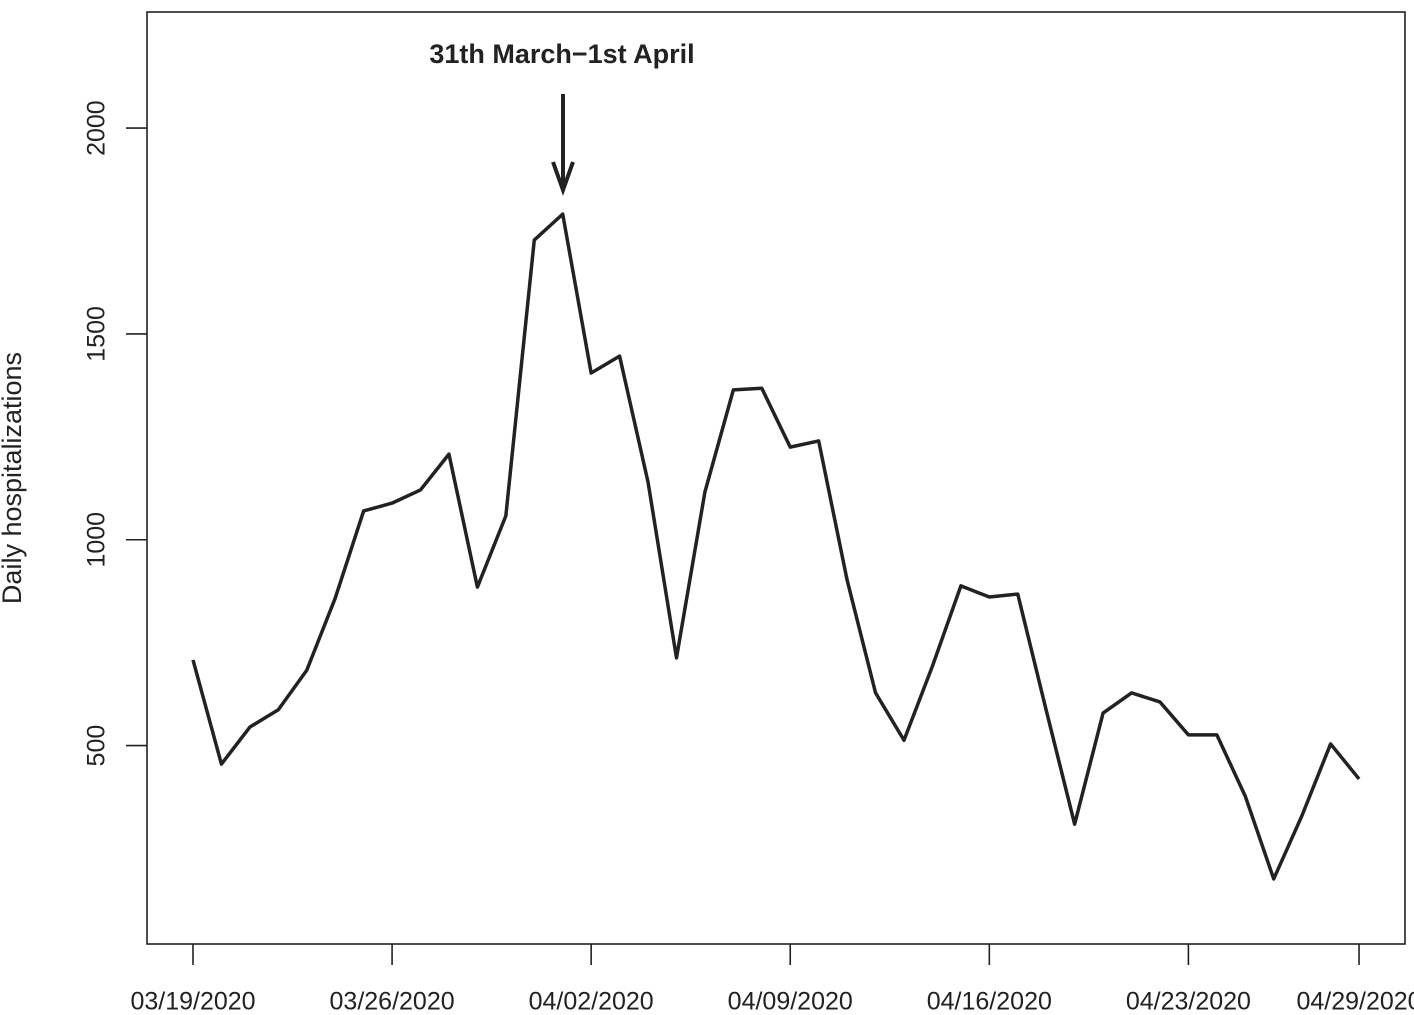 The width and height of the screenshot is (1414, 1015). I want to click on x-tick-label: 04/09/2020, so click(790, 1001).